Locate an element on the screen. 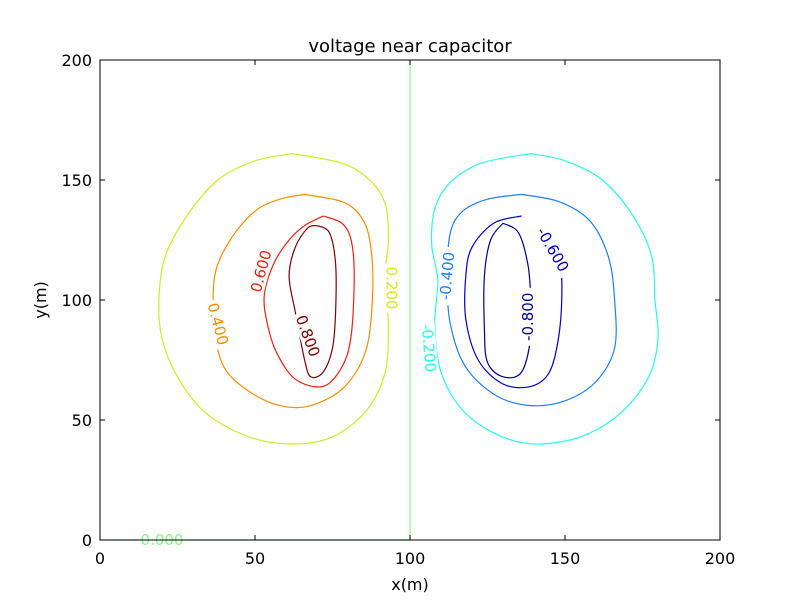  contour-label: 0.400 is located at coordinates (218, 324).